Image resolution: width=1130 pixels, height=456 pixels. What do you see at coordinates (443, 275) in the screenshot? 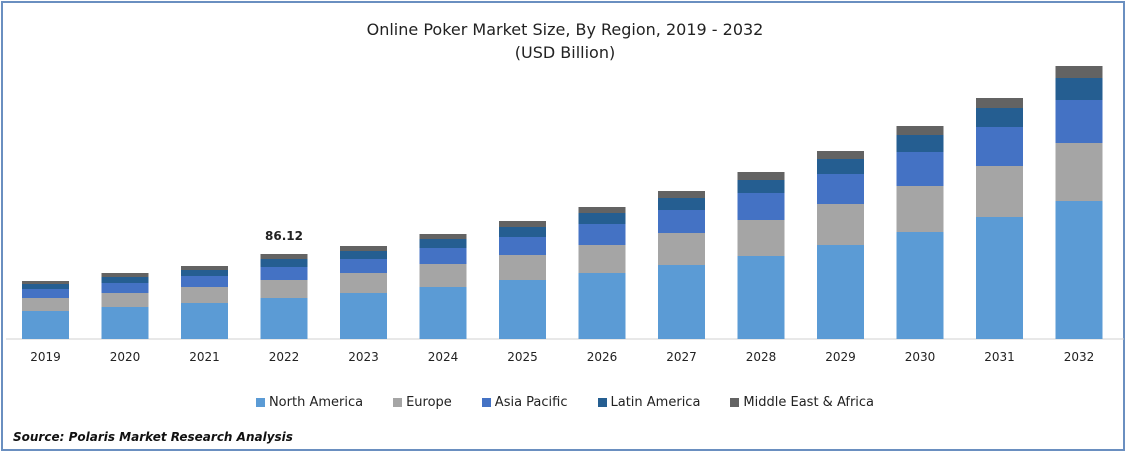
I see `bar-segment-europe-2024` at bounding box center [443, 275].